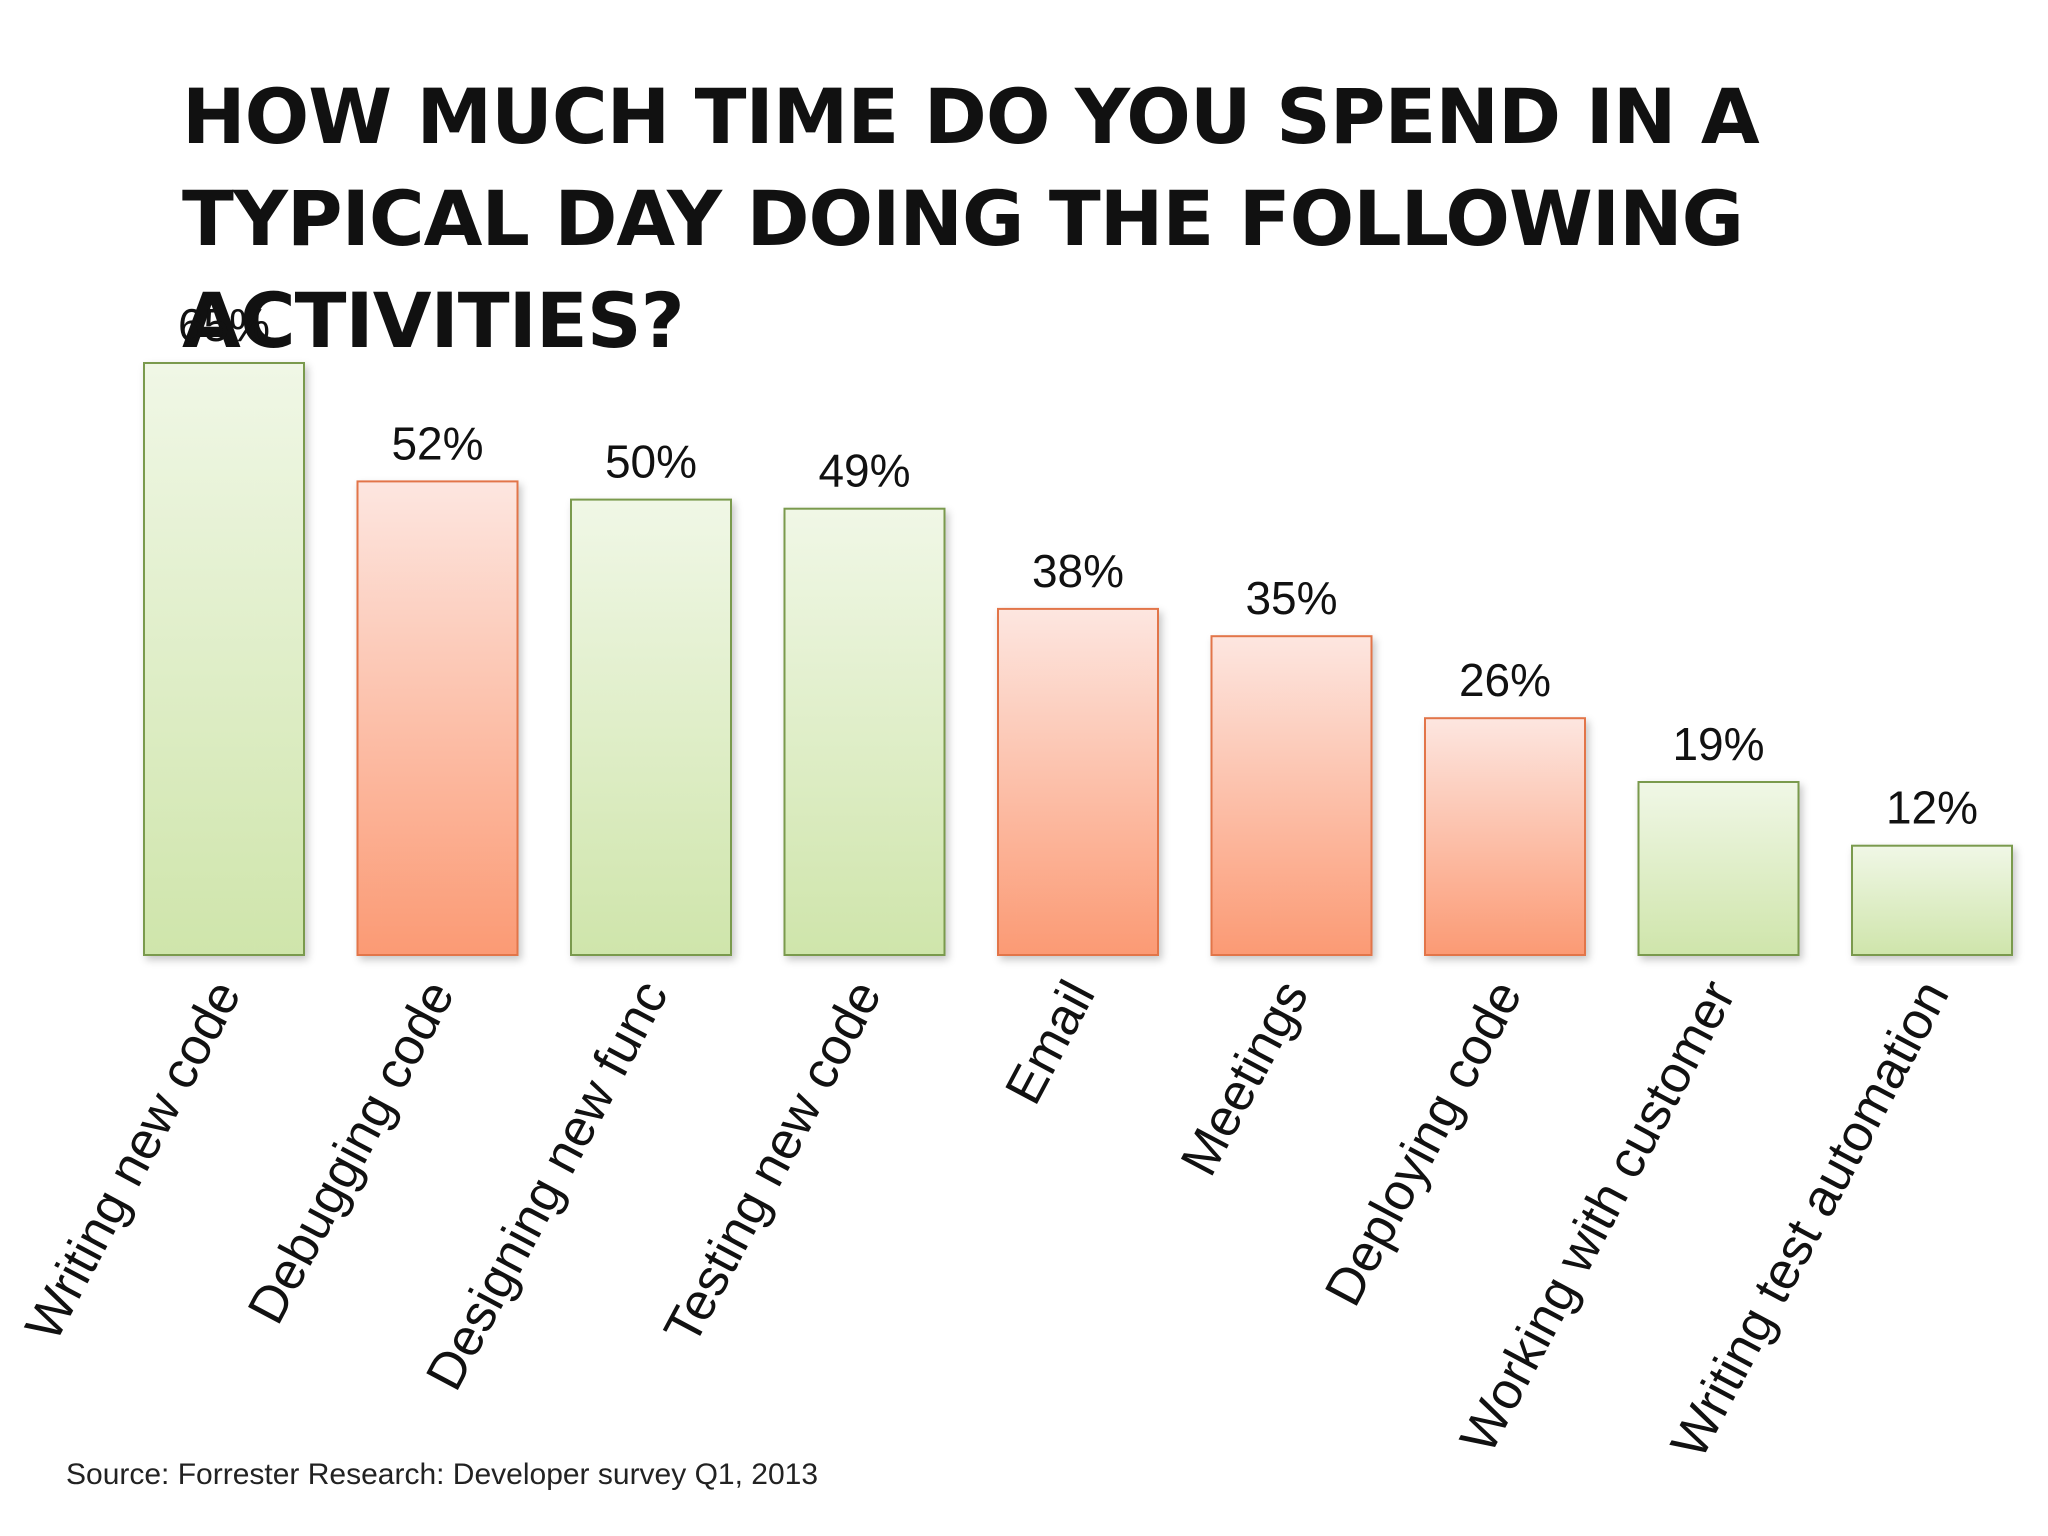  What do you see at coordinates (351, 1152) in the screenshot?
I see `category-label-debugging-code: Debugging code` at bounding box center [351, 1152].